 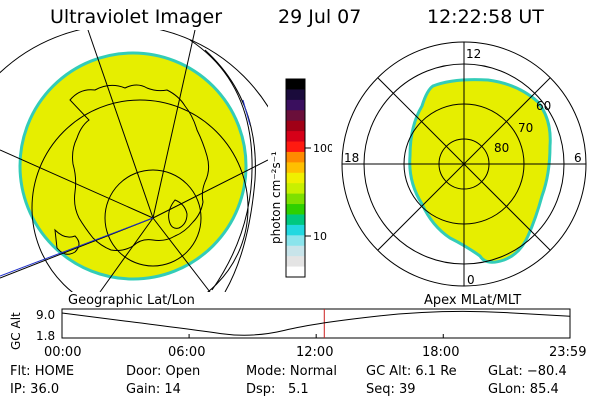 I want to click on mlt-label-0: 0, so click(x=471, y=280).